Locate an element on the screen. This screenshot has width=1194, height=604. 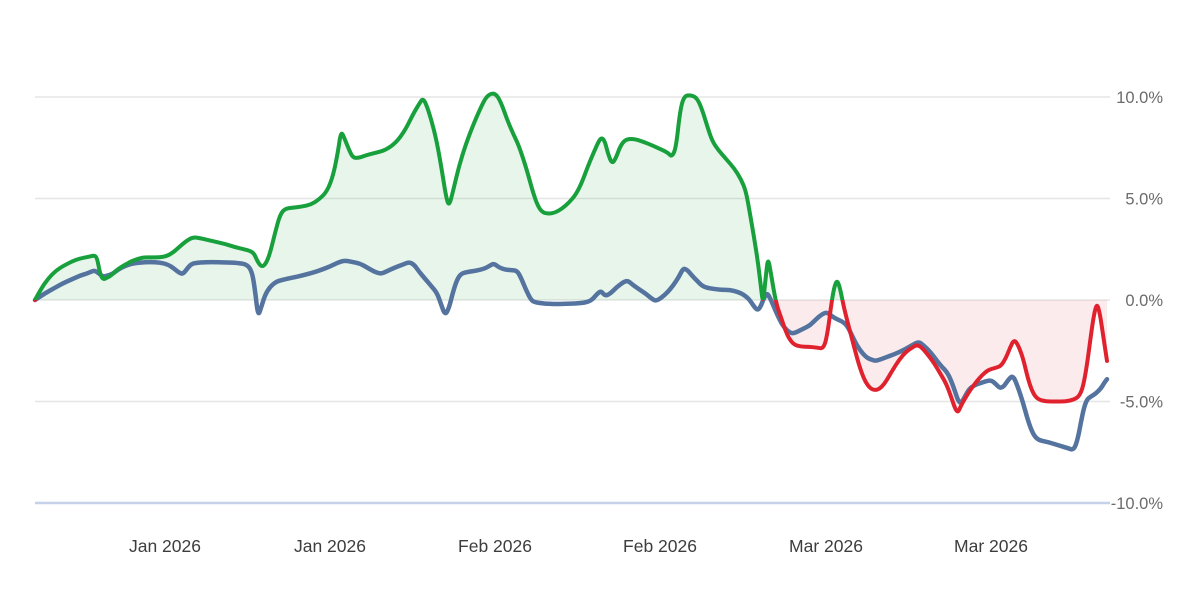
y-axis-label: -10.0% is located at coordinates (1137, 504).